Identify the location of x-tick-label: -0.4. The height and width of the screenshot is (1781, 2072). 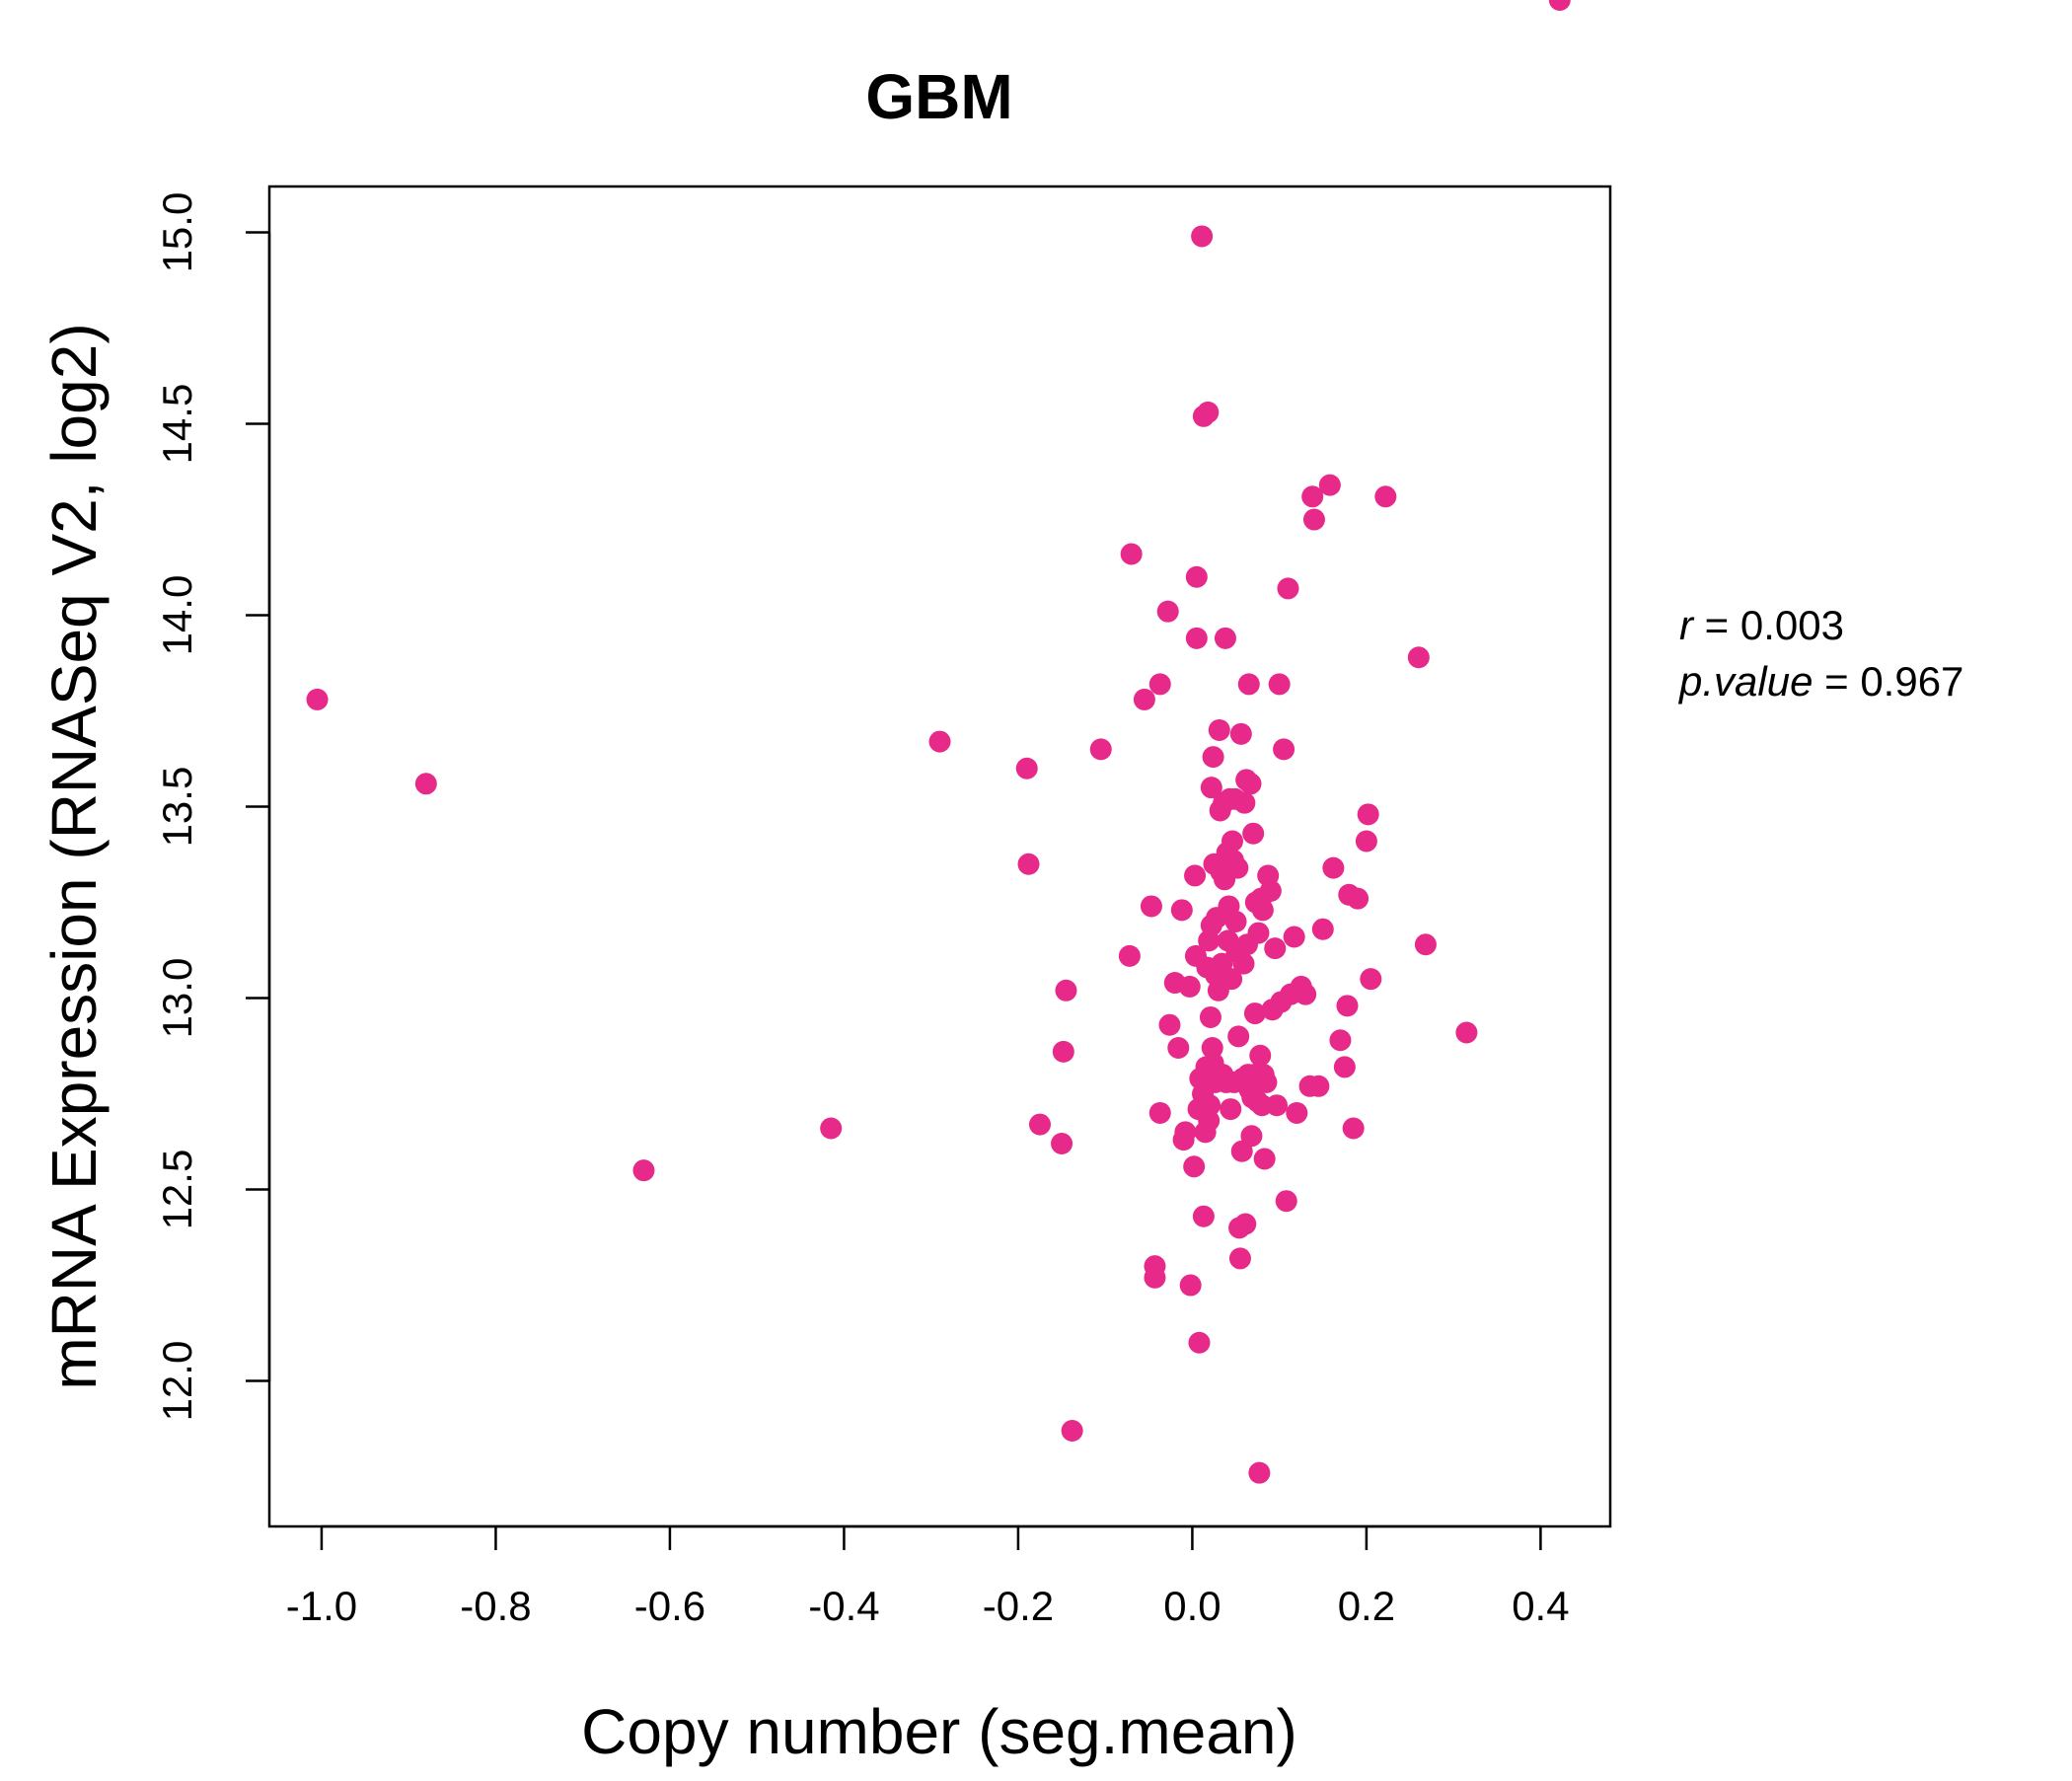
(844, 1606).